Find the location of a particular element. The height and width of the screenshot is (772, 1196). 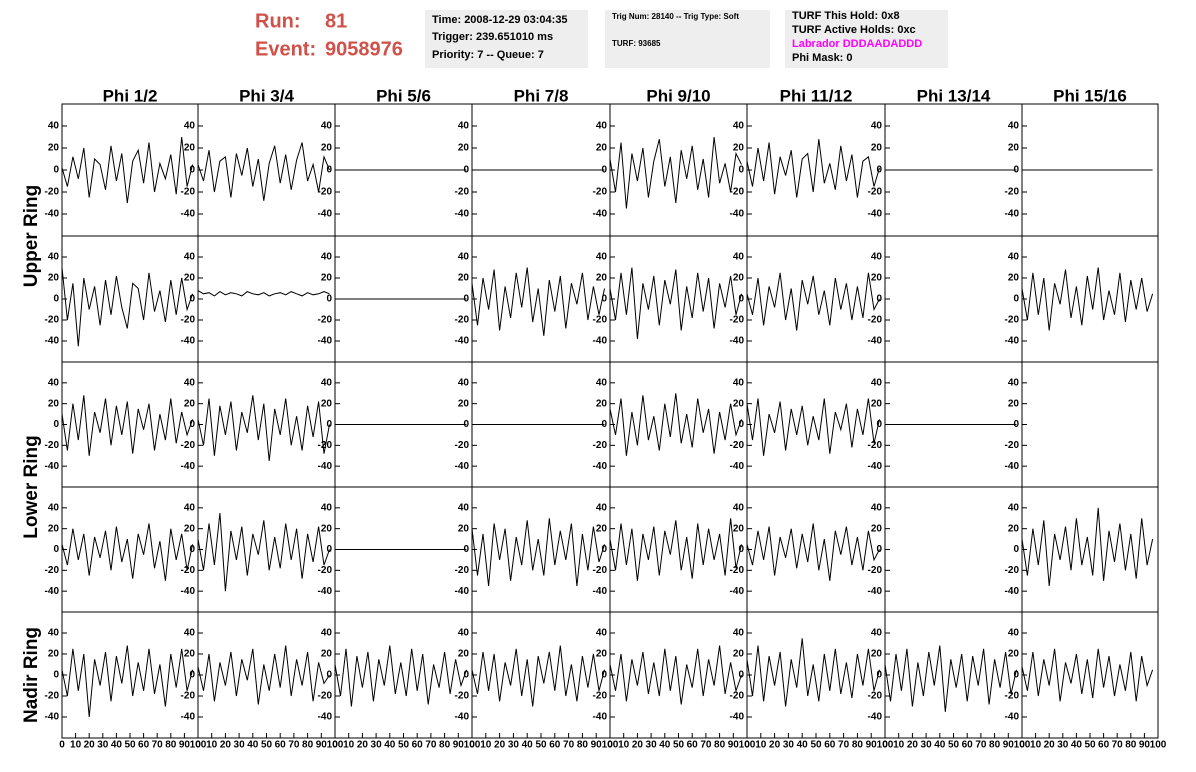

info-line: Trig Num: 28140 -- Trig Type: Soft is located at coordinates (675, 16).